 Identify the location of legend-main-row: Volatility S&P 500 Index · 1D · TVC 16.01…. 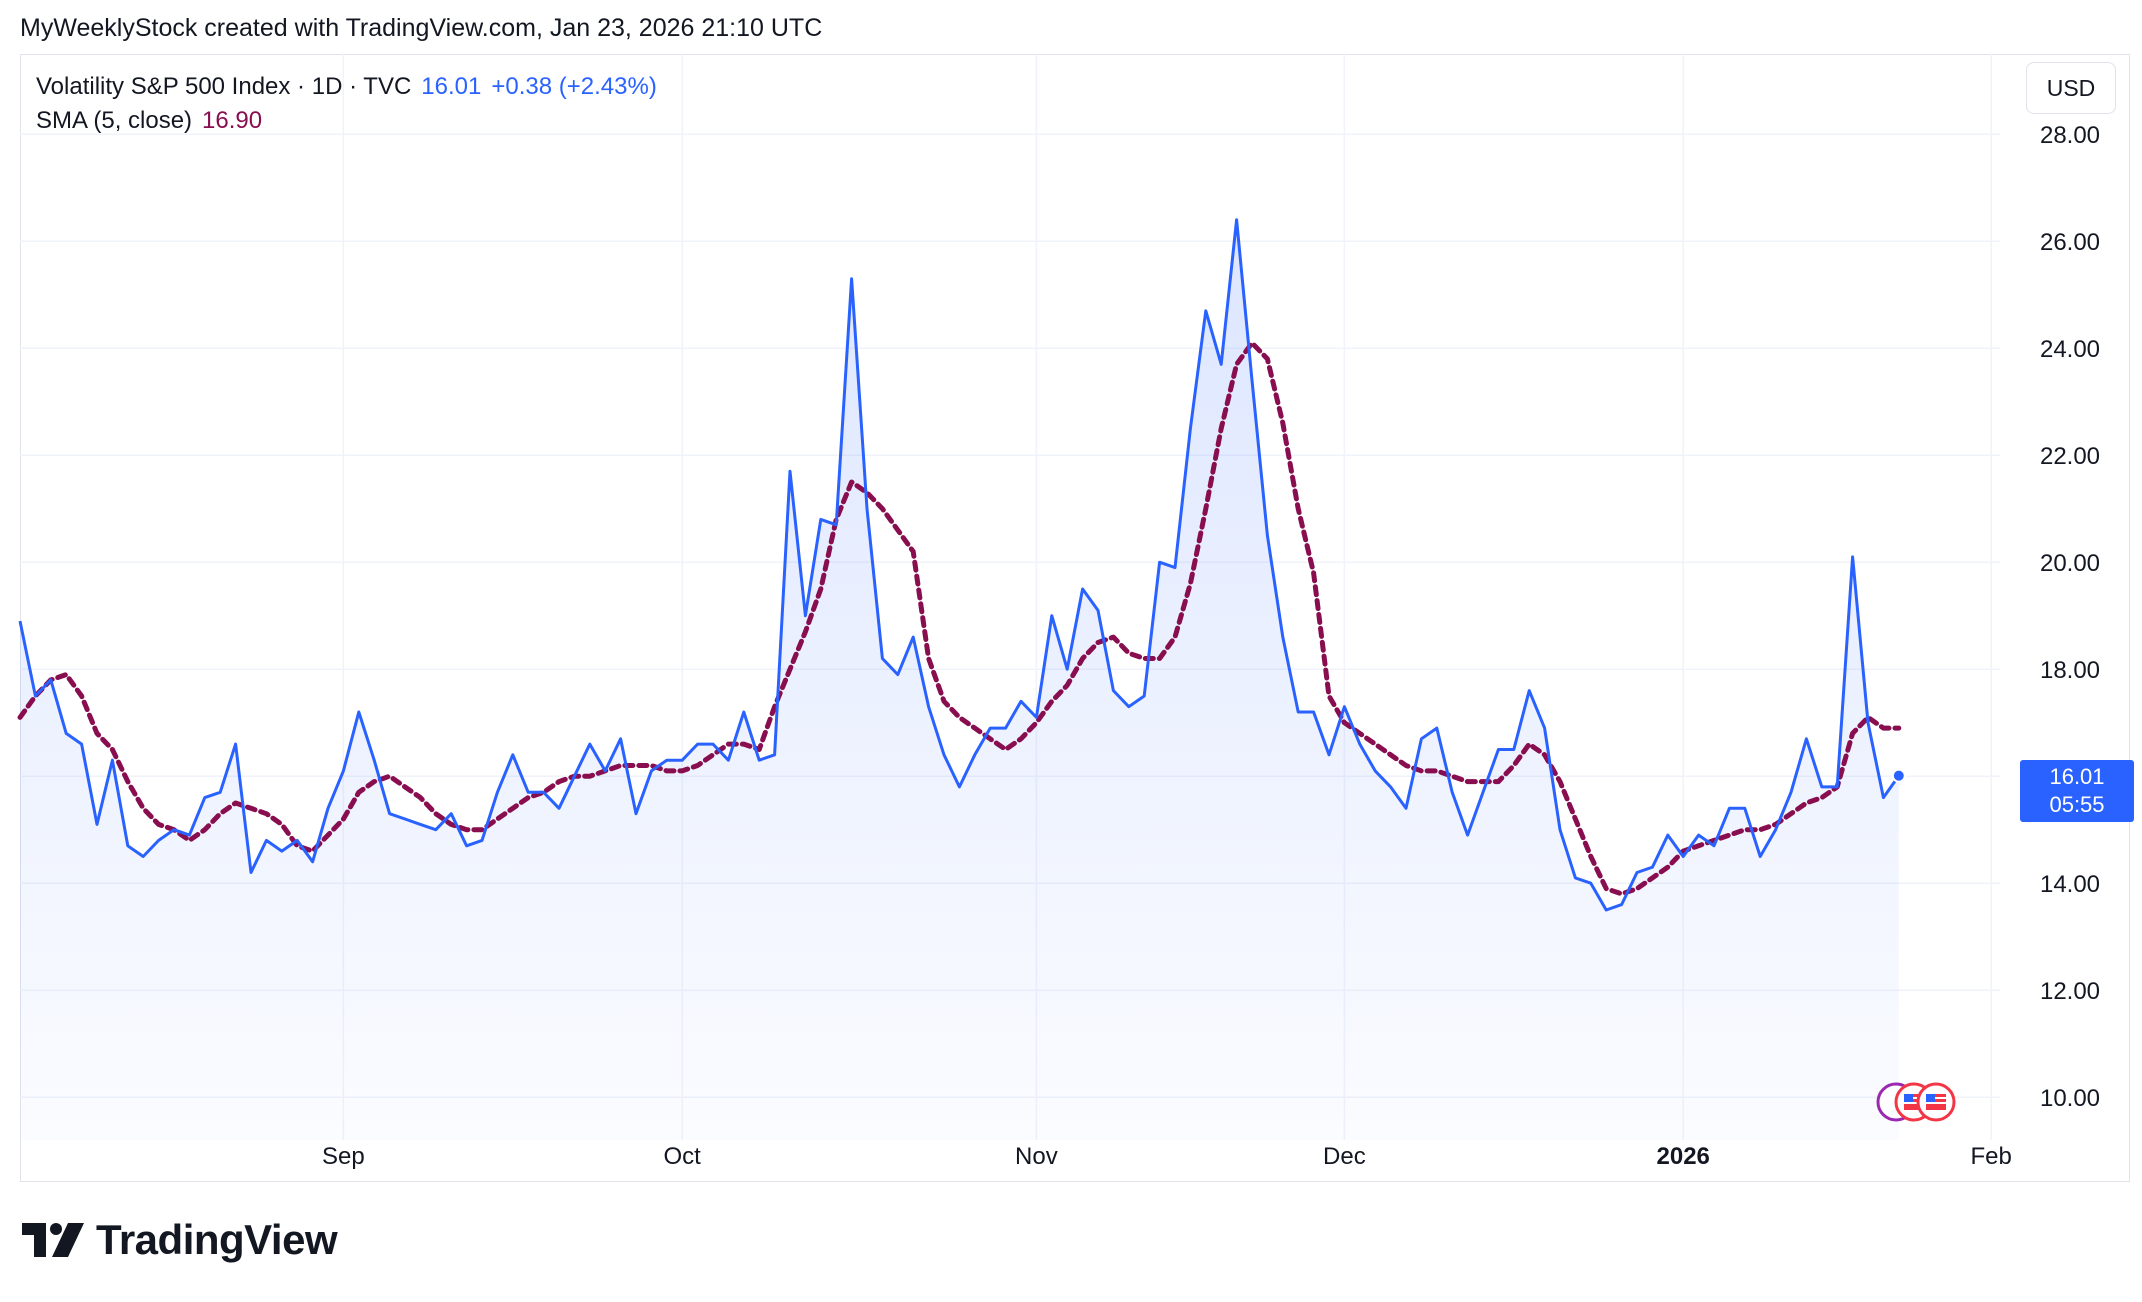
(346, 87).